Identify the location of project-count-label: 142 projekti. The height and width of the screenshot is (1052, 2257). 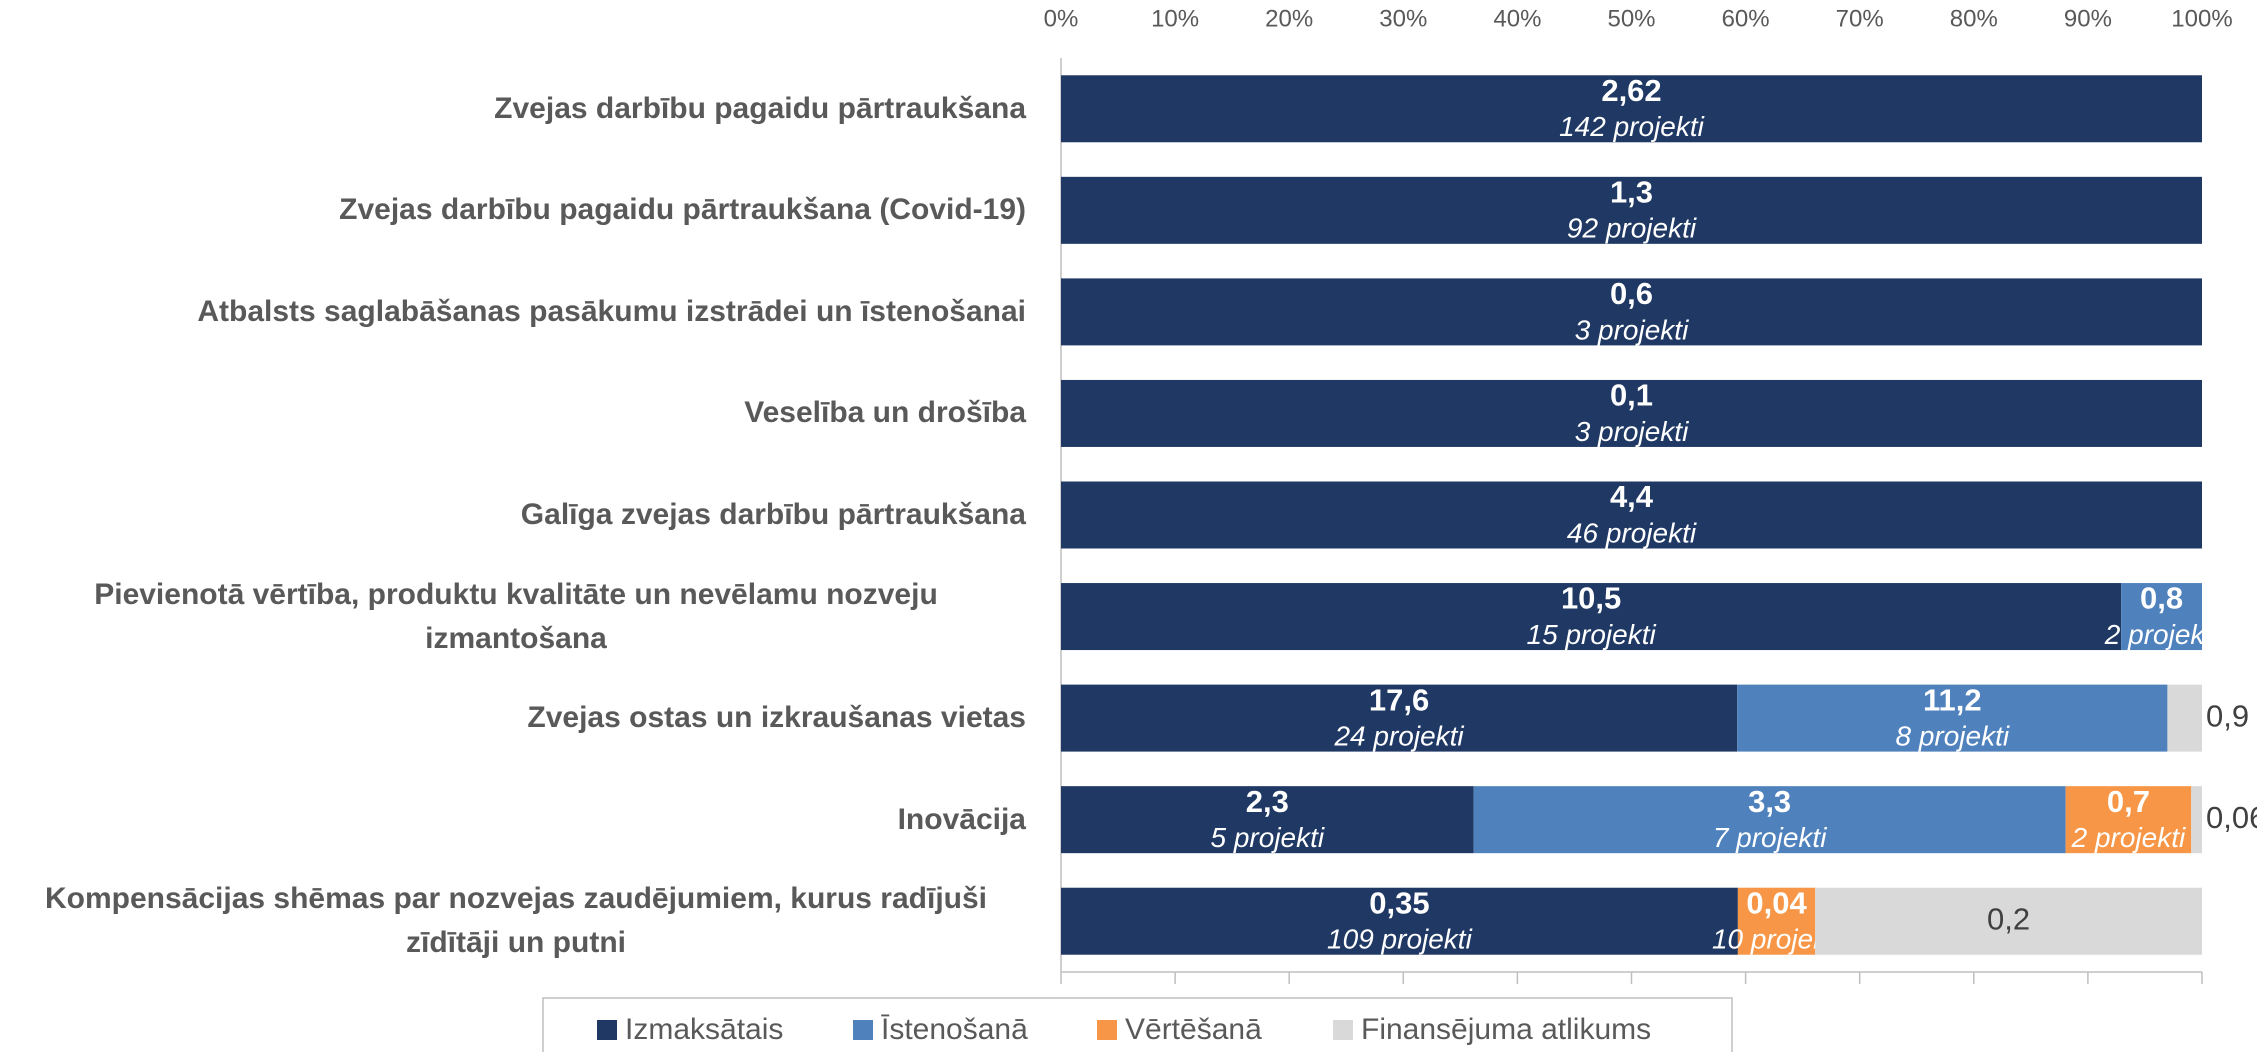
(1632, 126).